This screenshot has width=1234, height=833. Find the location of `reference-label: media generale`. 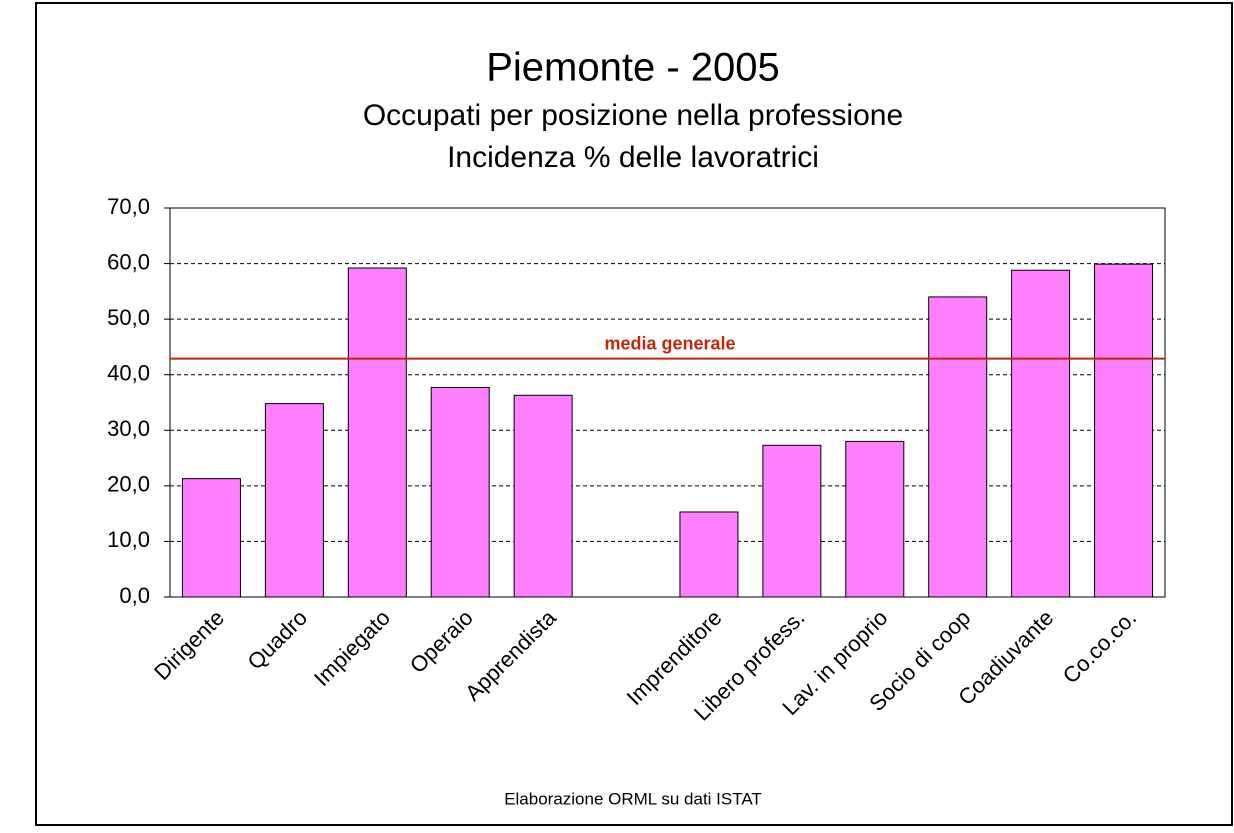

reference-label: media generale is located at coordinates (669, 343).